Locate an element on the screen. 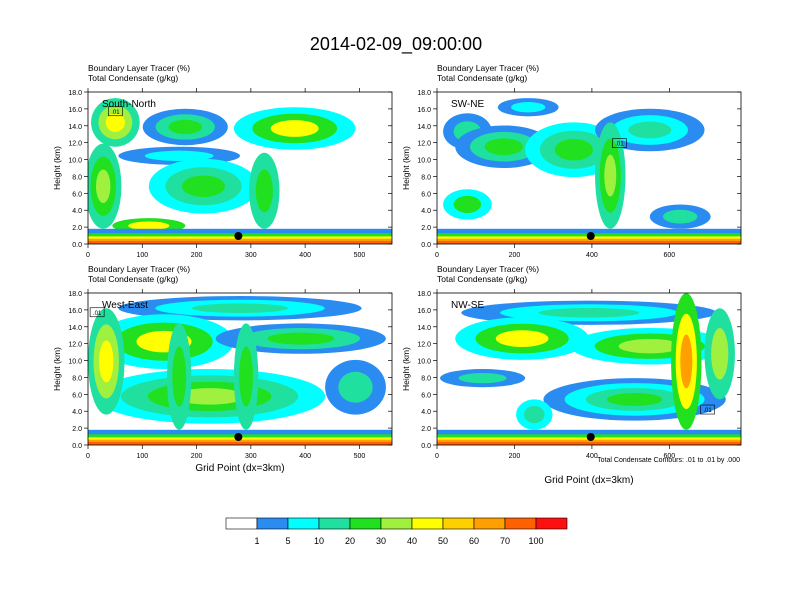  colorbar-label: 20 is located at coordinates (350, 541).